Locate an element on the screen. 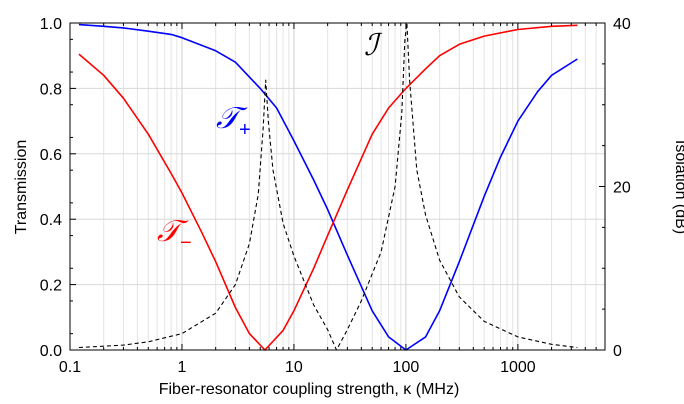 This screenshot has width=684, height=404. y2-tick-label: 40 is located at coordinates (622, 24).